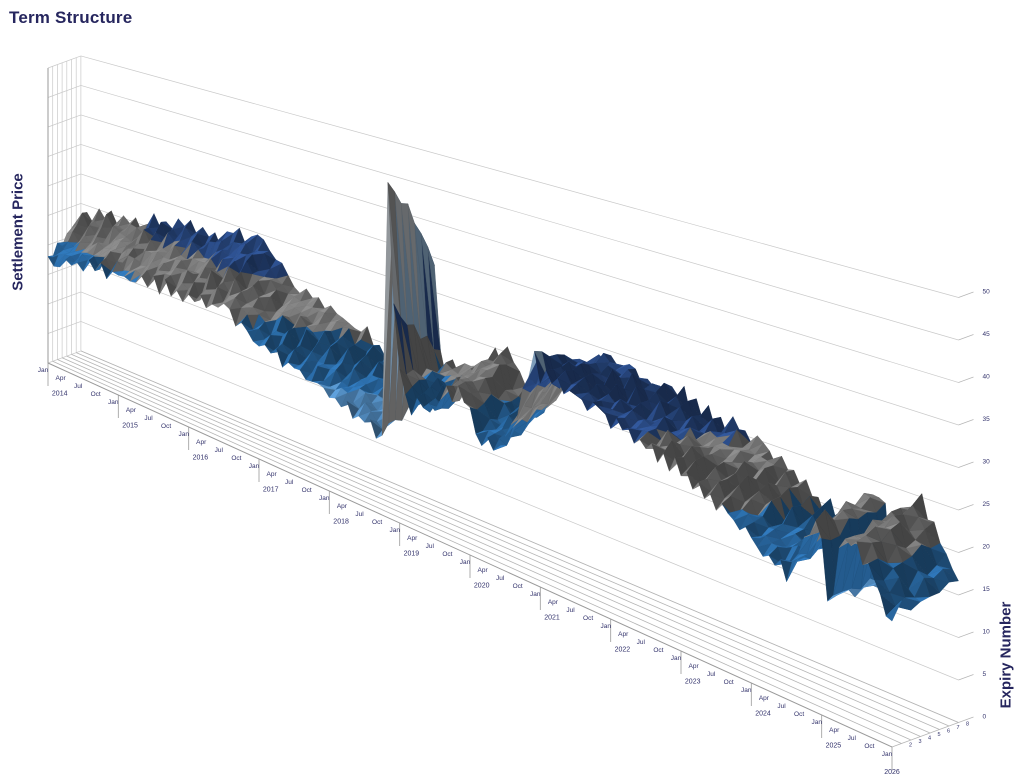  What do you see at coordinates (763, 713) in the screenshot?
I see `svg-text: 2024` at bounding box center [763, 713].